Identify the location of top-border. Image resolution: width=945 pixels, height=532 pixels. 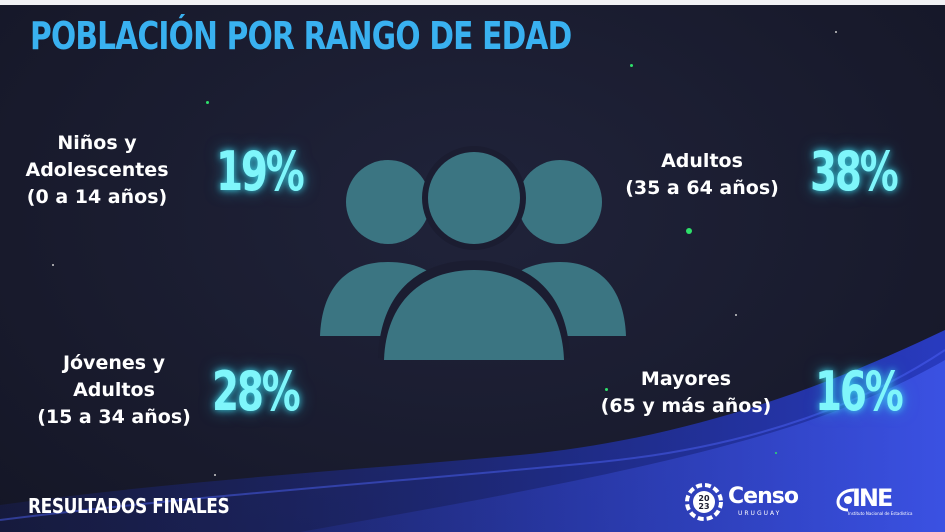
(472, 2).